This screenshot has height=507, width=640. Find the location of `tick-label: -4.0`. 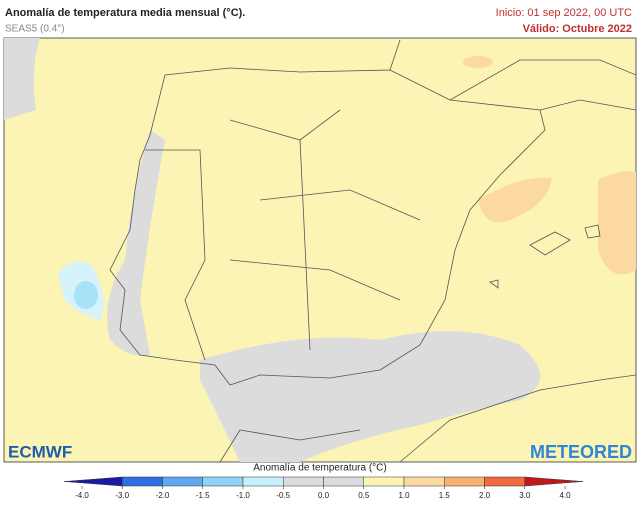

tick-label: -4.0 is located at coordinates (82, 495).